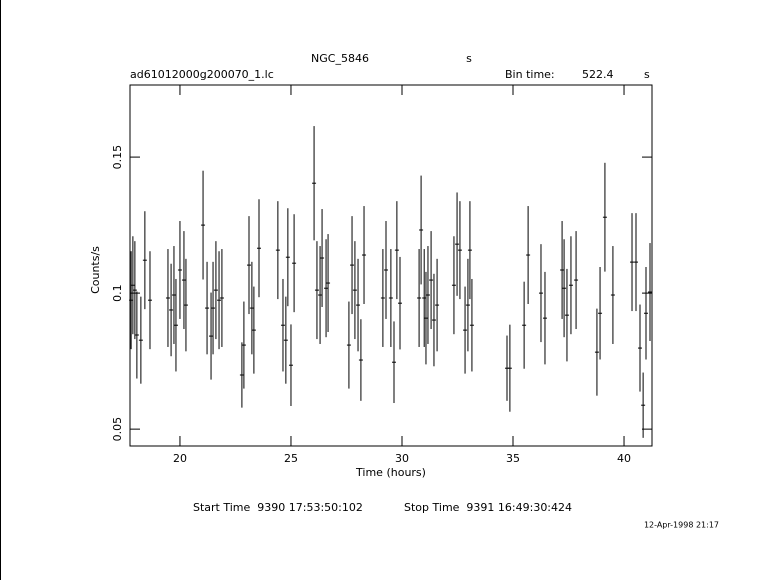  What do you see at coordinates (202, 74) in the screenshot?
I see `file-name: ad61012000g200070_1.lc` at bounding box center [202, 74].